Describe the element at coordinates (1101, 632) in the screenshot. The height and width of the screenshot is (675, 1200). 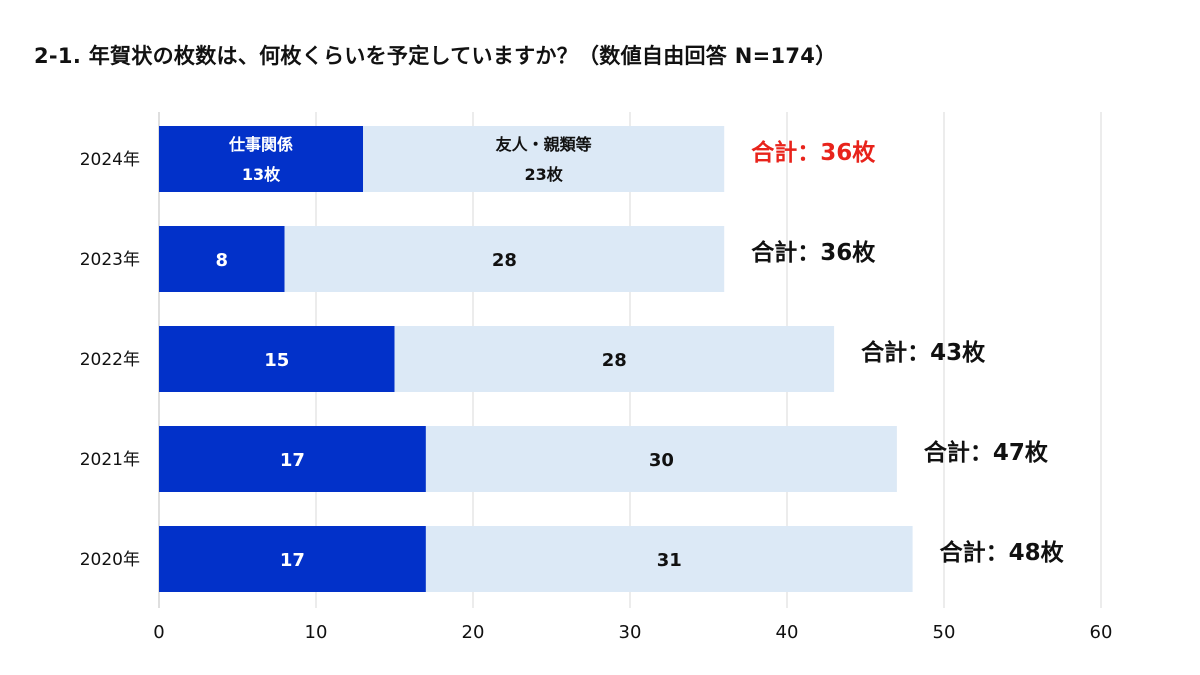
I see `x-tick-label: 60` at that location.